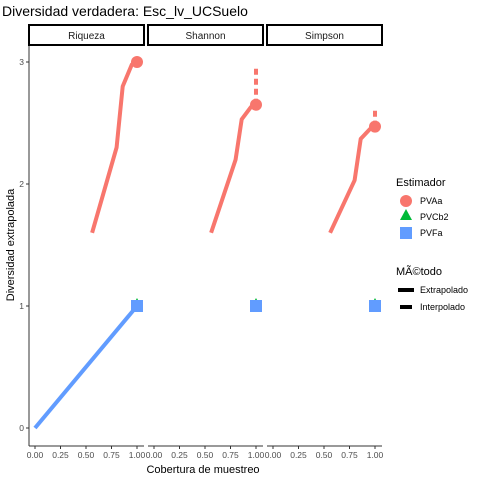  Describe the element at coordinates (419, 271) in the screenshot. I see `legend-method-title: MÃ©todo` at that location.